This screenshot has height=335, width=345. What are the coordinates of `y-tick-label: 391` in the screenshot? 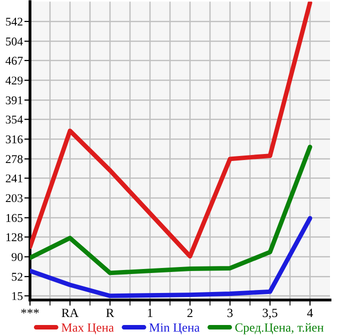 It's located at (14, 100).